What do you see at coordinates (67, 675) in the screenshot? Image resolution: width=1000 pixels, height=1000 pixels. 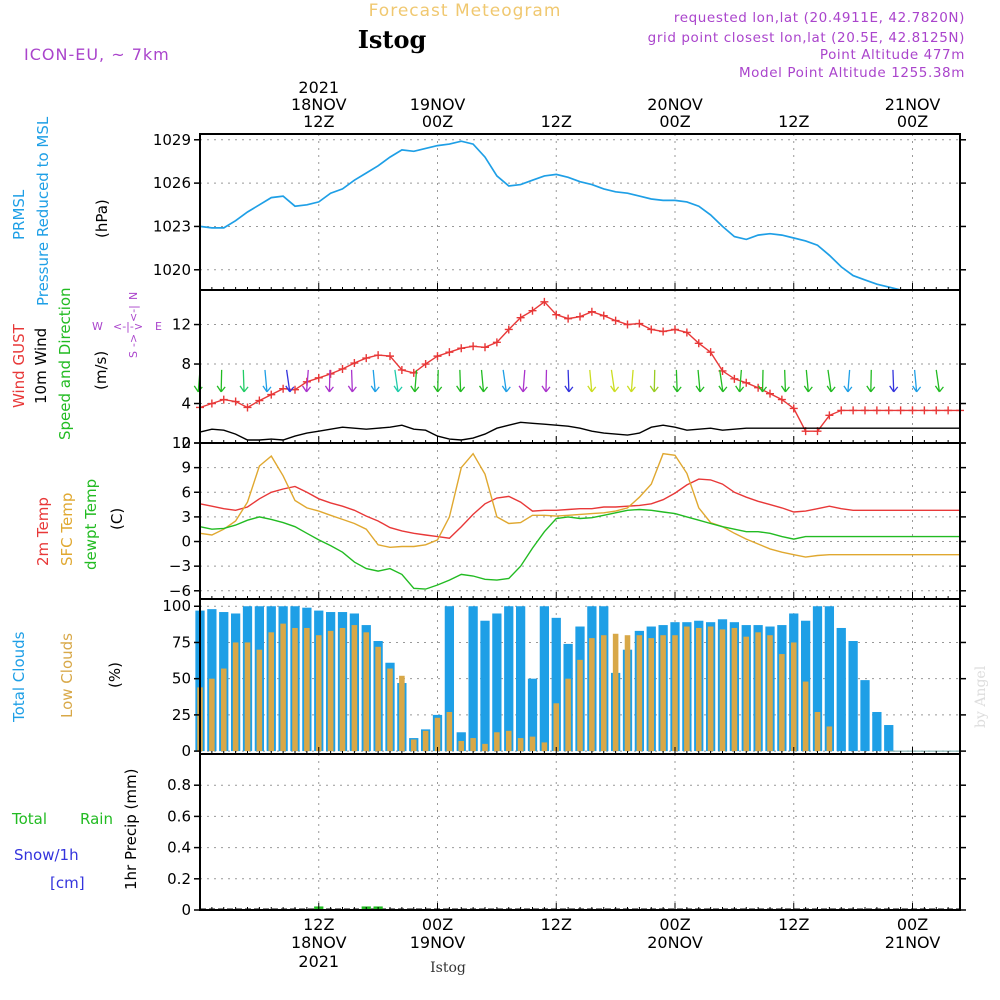 I see `low-clouds-label: Low Clouds` at bounding box center [67, 675].